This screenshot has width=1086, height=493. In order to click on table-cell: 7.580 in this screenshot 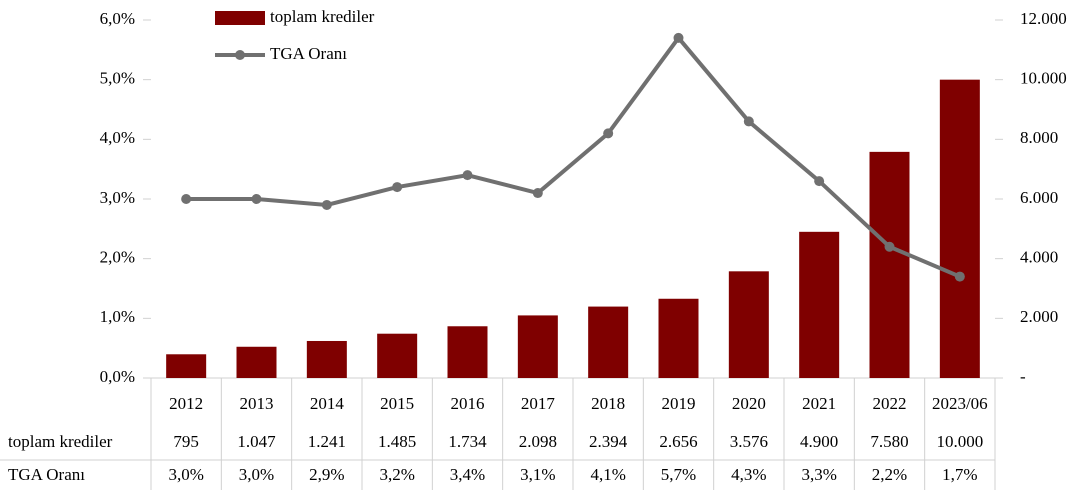, I will do `click(889, 441)`.